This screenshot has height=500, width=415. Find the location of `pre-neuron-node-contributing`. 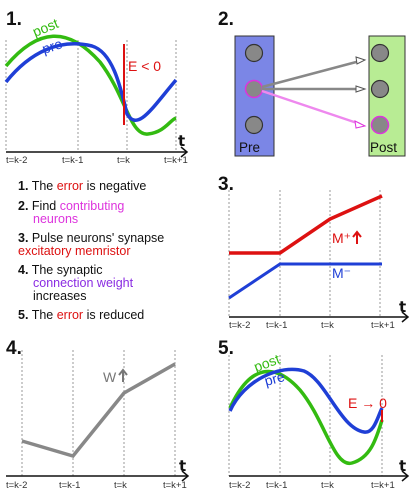

pre-neuron-node-contributing is located at coordinates (254, 89).